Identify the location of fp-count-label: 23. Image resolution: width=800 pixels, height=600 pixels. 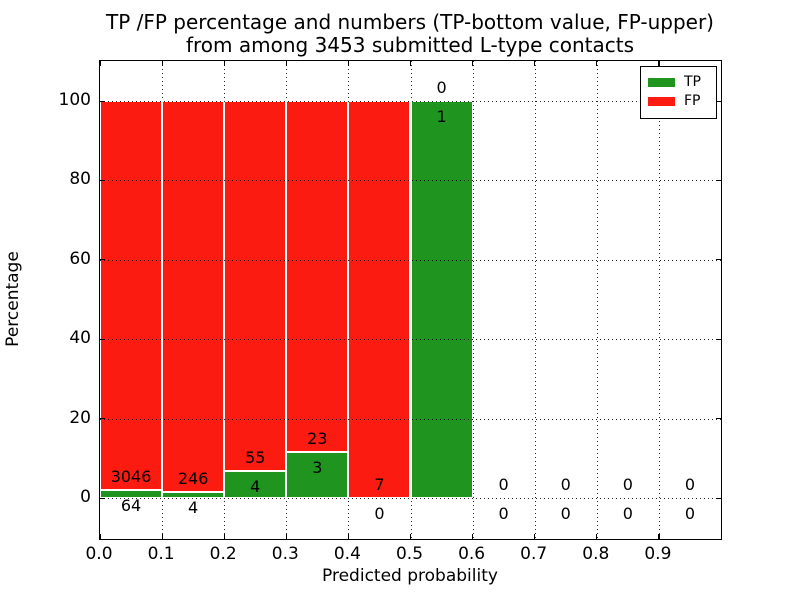
(317, 439).